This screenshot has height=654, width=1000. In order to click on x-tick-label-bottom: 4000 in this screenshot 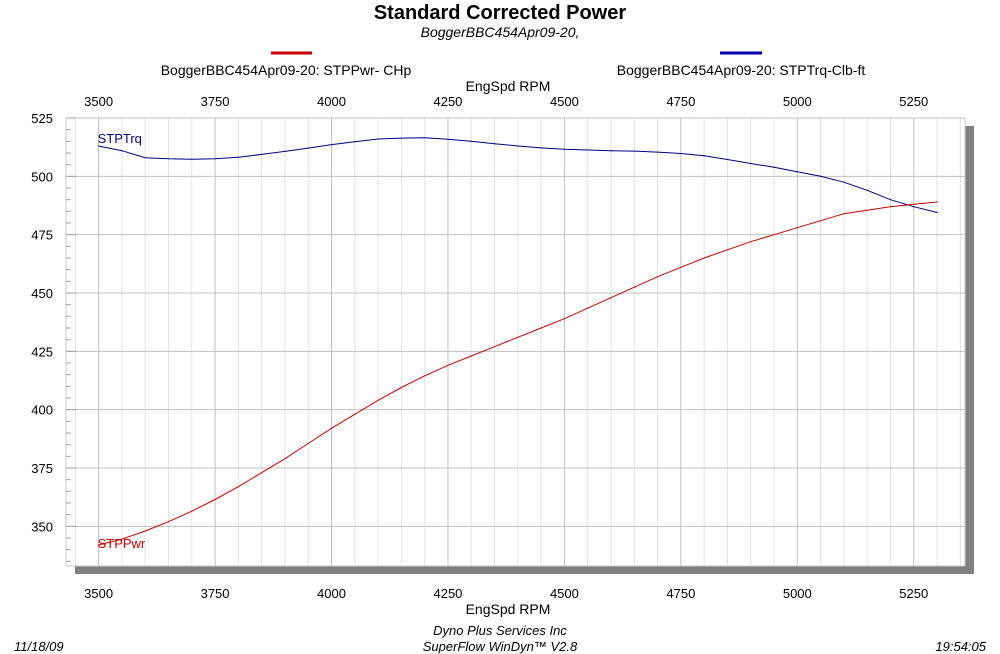, I will do `click(331, 593)`.